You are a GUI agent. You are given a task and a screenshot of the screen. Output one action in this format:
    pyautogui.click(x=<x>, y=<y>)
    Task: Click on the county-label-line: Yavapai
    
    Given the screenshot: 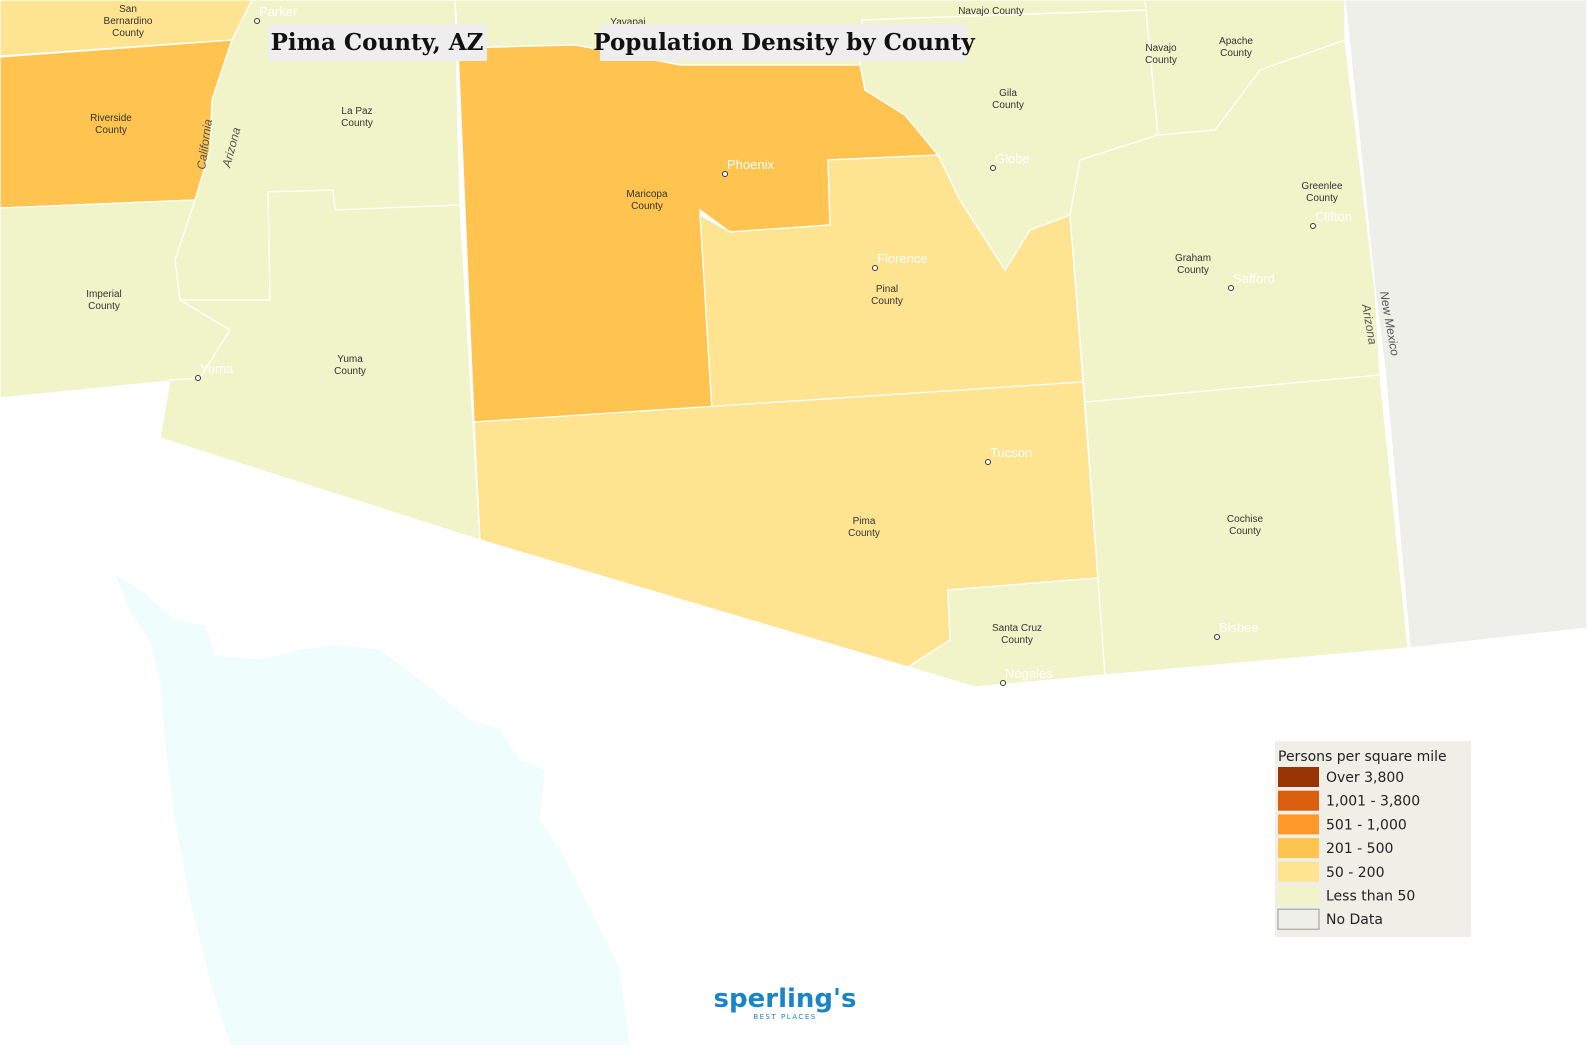 What is the action you would take?
    pyautogui.click(x=627, y=22)
    